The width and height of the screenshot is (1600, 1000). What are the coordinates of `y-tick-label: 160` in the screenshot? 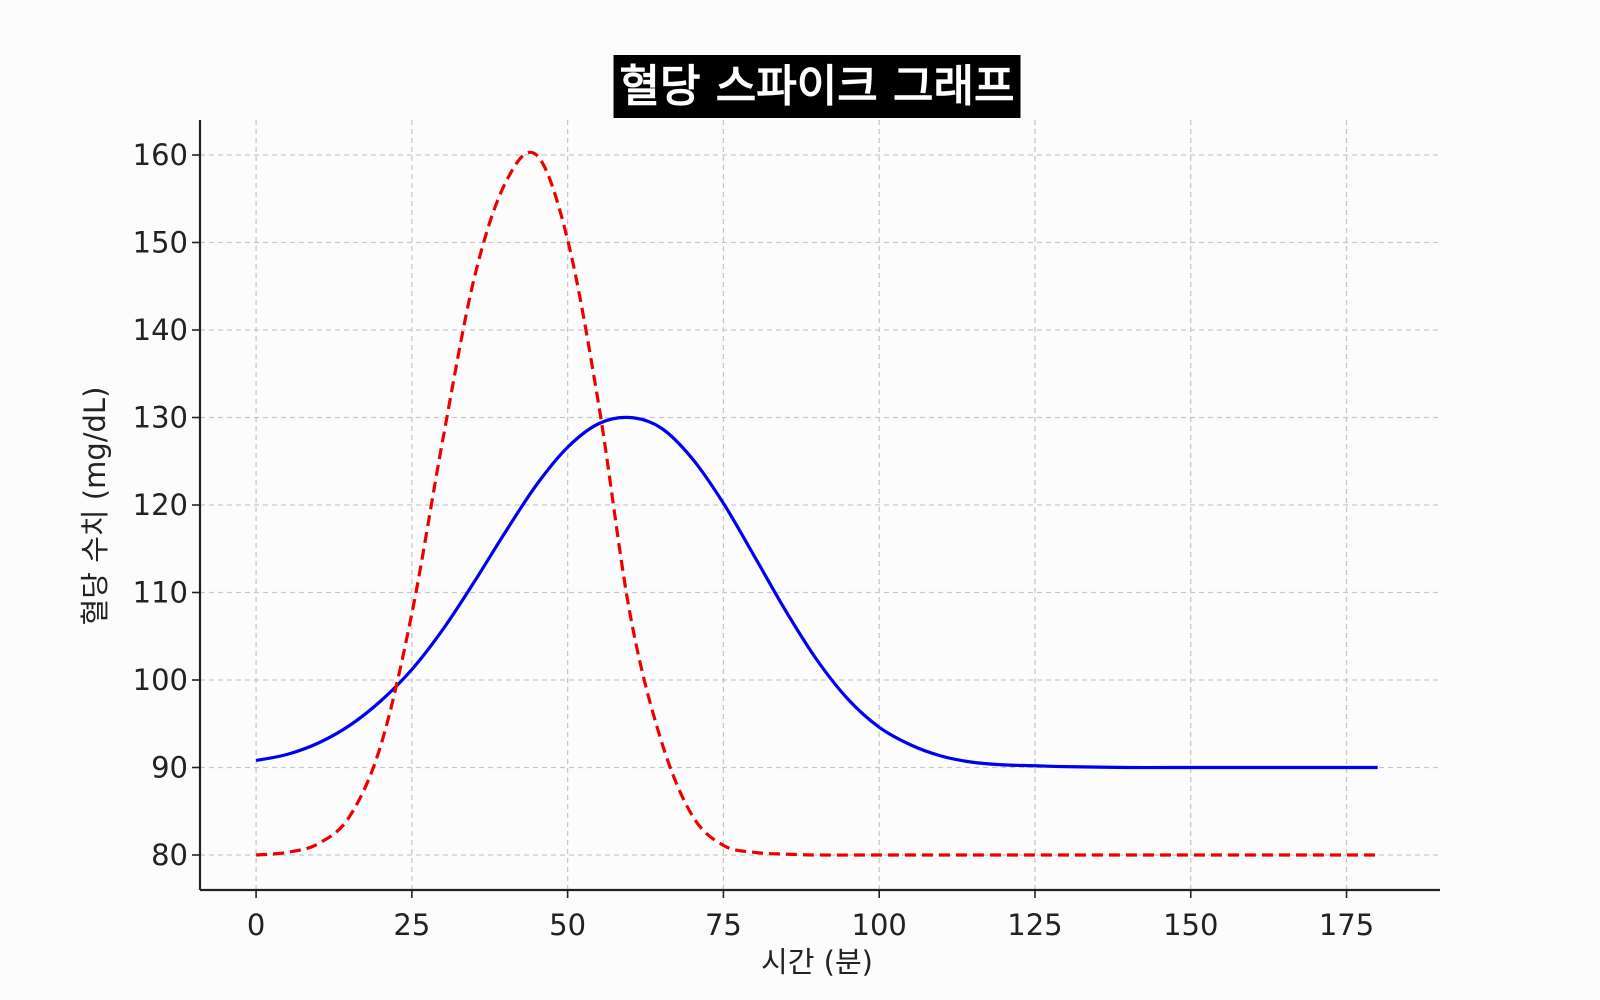 It's located at (160, 155).